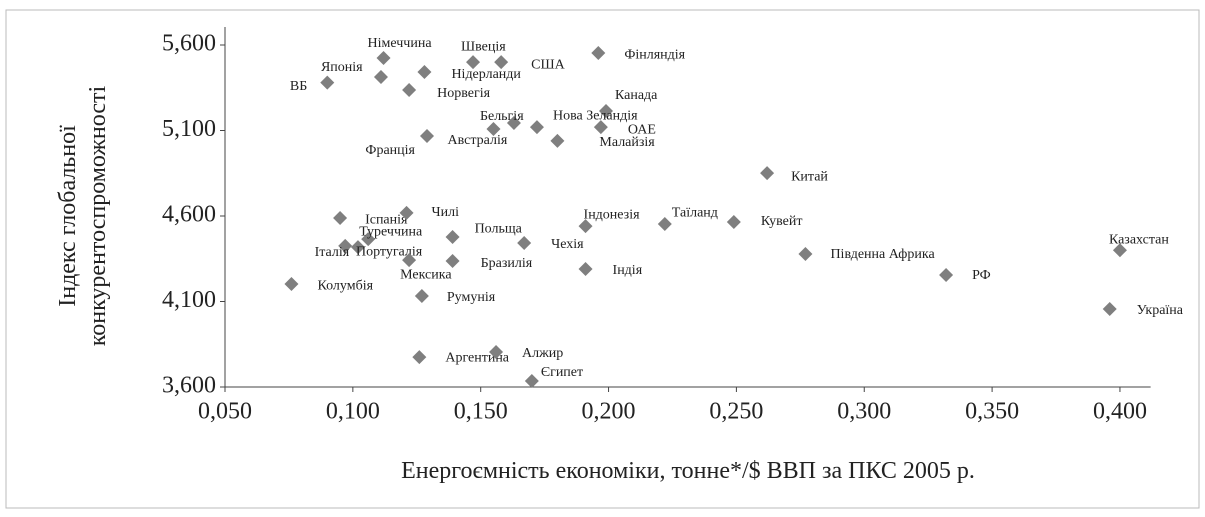 The width and height of the screenshot is (1205, 517). Describe the element at coordinates (882, 254) in the screenshot. I see `point-label: Південна Африка` at that location.